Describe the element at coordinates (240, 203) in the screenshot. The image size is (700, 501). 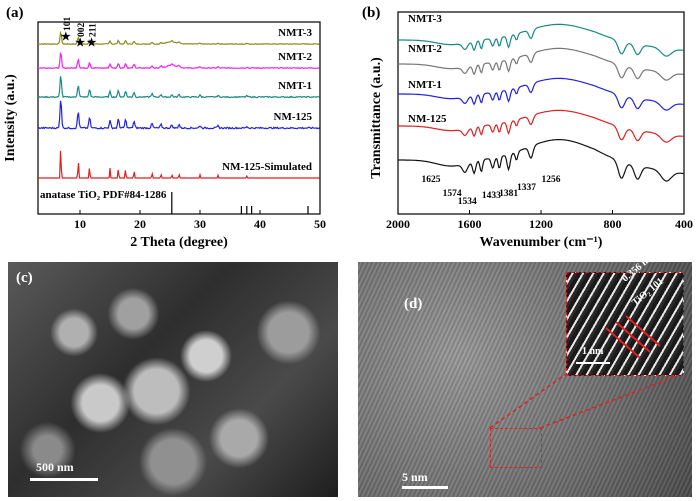
I see `xrd-reference-lines` at that location.